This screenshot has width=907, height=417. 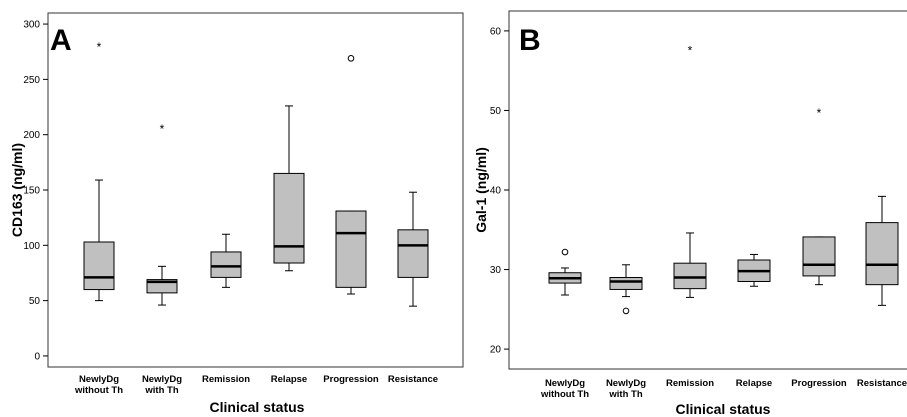 I want to click on y-tick-label: 30, so click(x=496, y=270).